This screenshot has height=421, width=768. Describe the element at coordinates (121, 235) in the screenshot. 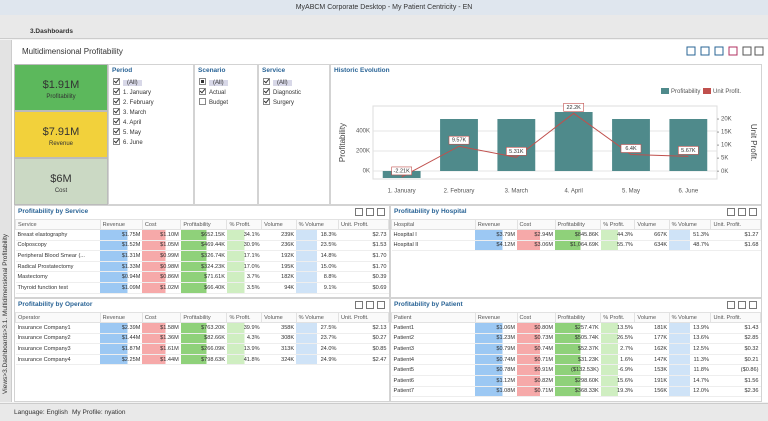

I see `table-cell: $1.75M` at that location.